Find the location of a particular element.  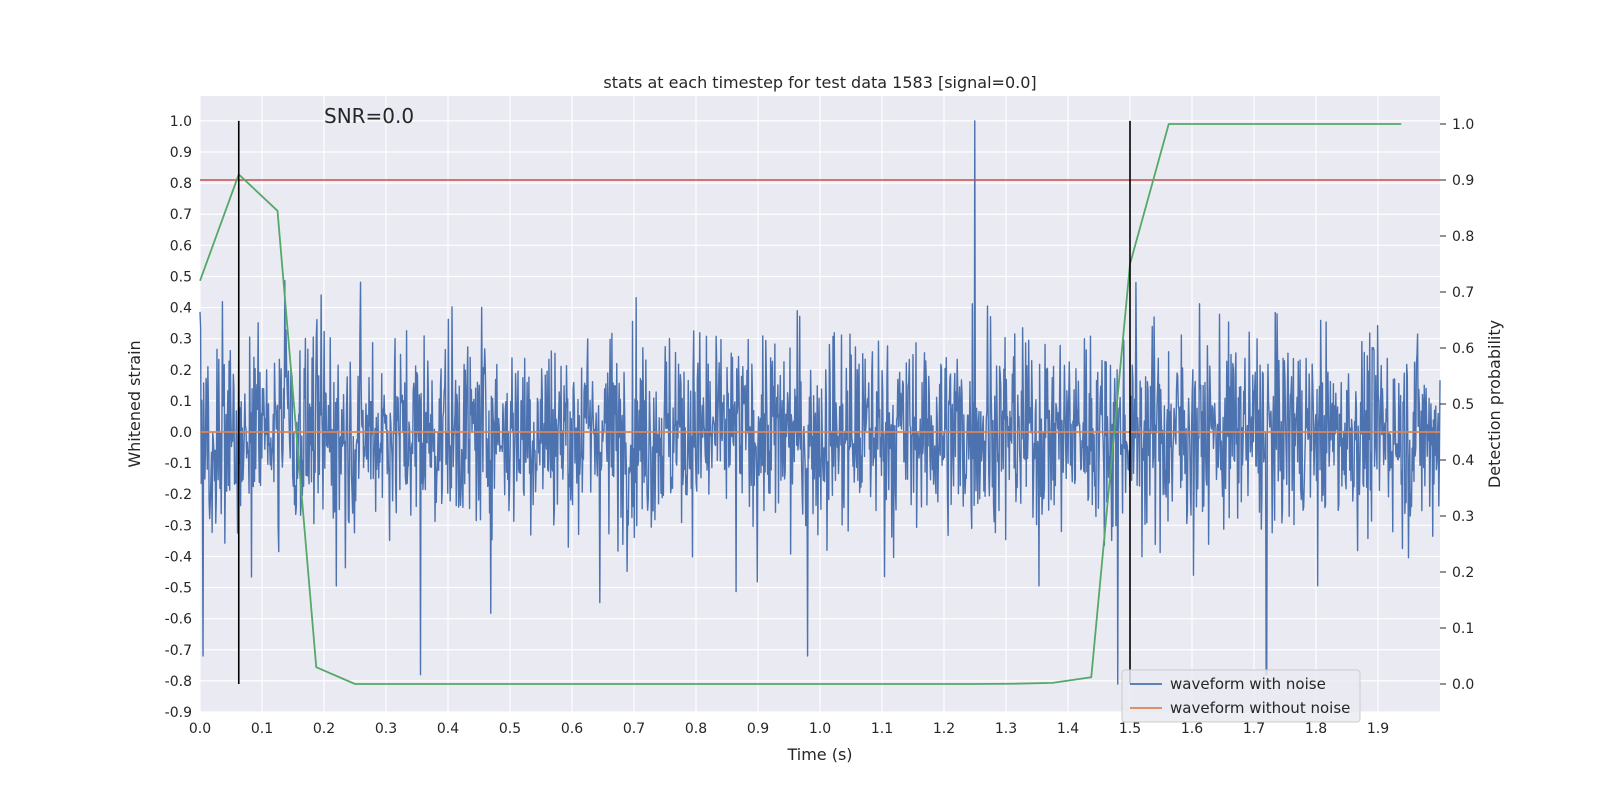

y2-tick-label: 0.7 is located at coordinates (1463, 293).